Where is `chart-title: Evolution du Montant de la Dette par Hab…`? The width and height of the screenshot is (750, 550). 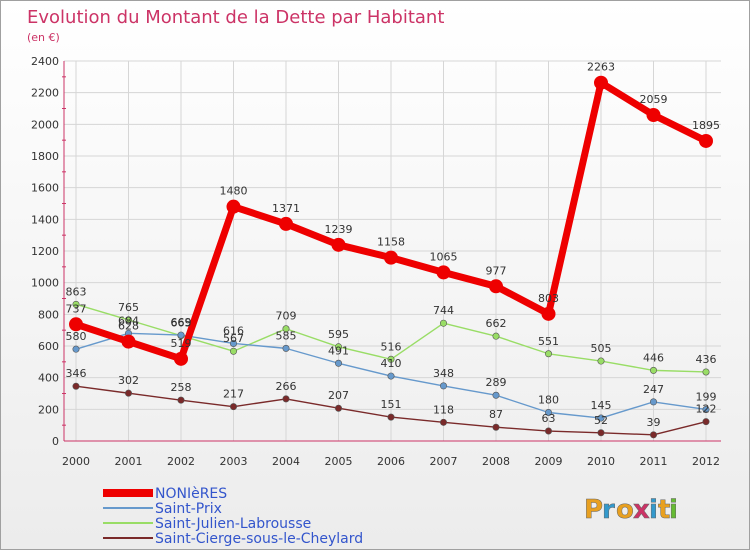 chart-title: Evolution du Montant de la Dette par Hab… is located at coordinates (235, 17).